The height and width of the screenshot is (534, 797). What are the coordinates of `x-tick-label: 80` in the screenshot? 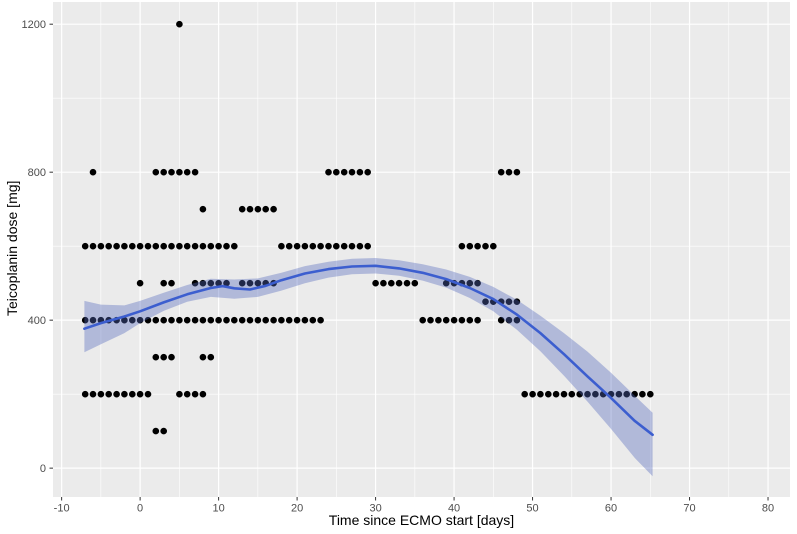 It's located at (768, 509).